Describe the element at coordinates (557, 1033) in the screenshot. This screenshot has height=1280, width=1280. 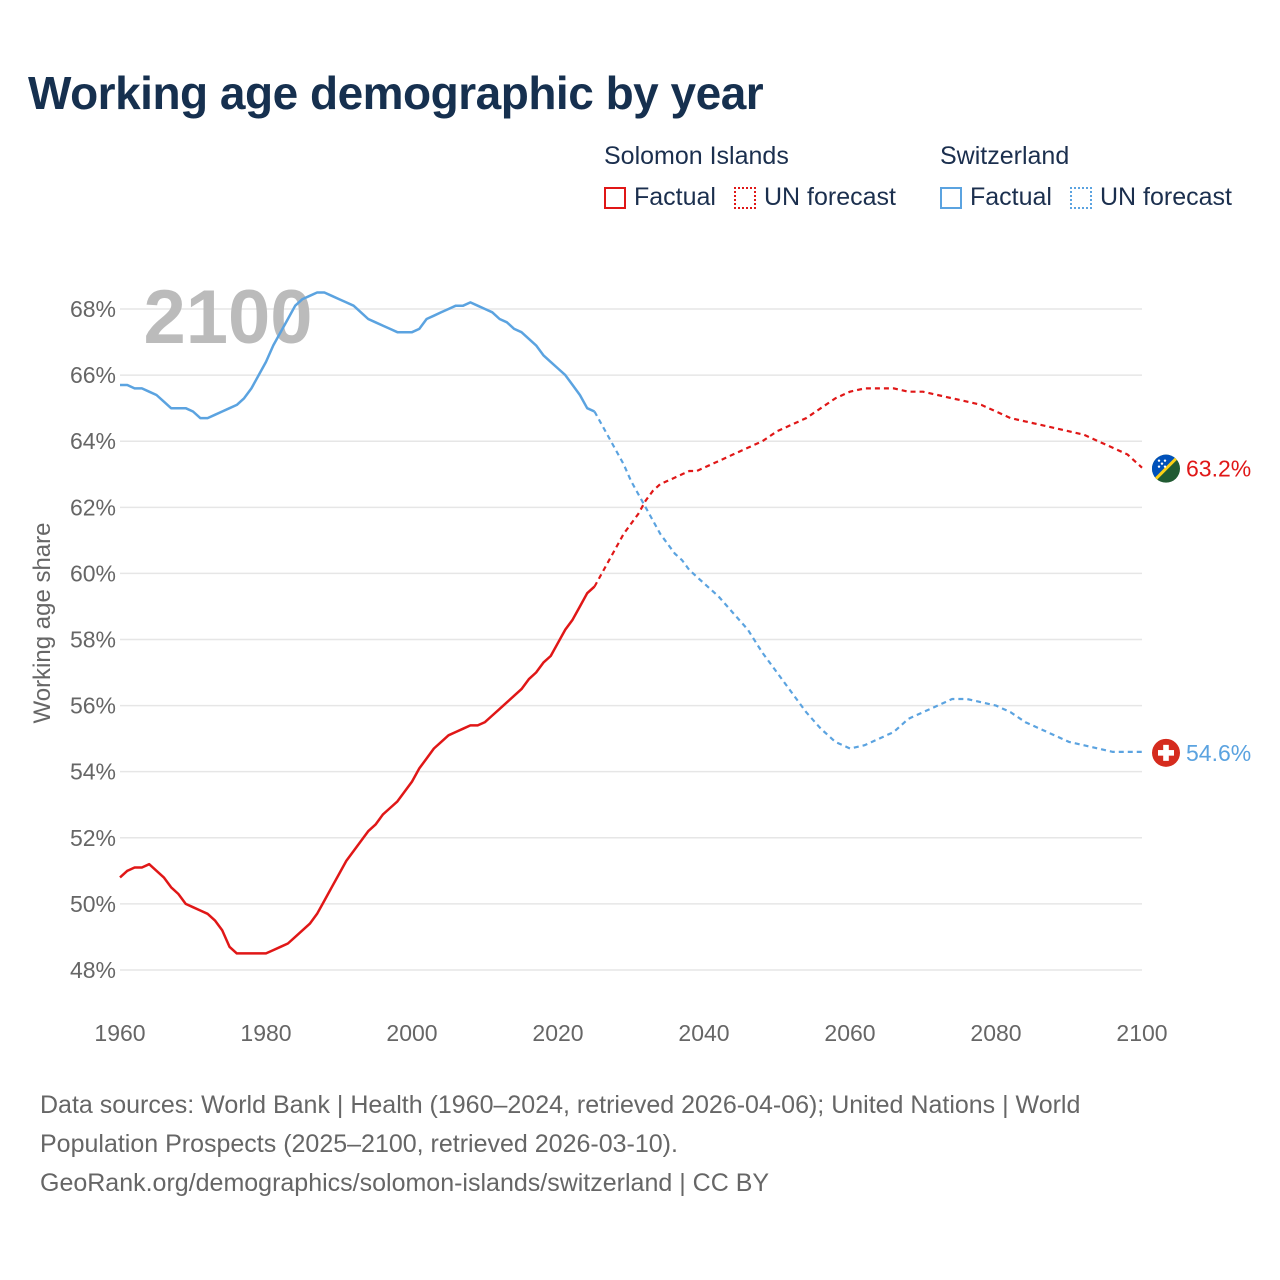
I see `x-tick-2020: 2020` at that location.